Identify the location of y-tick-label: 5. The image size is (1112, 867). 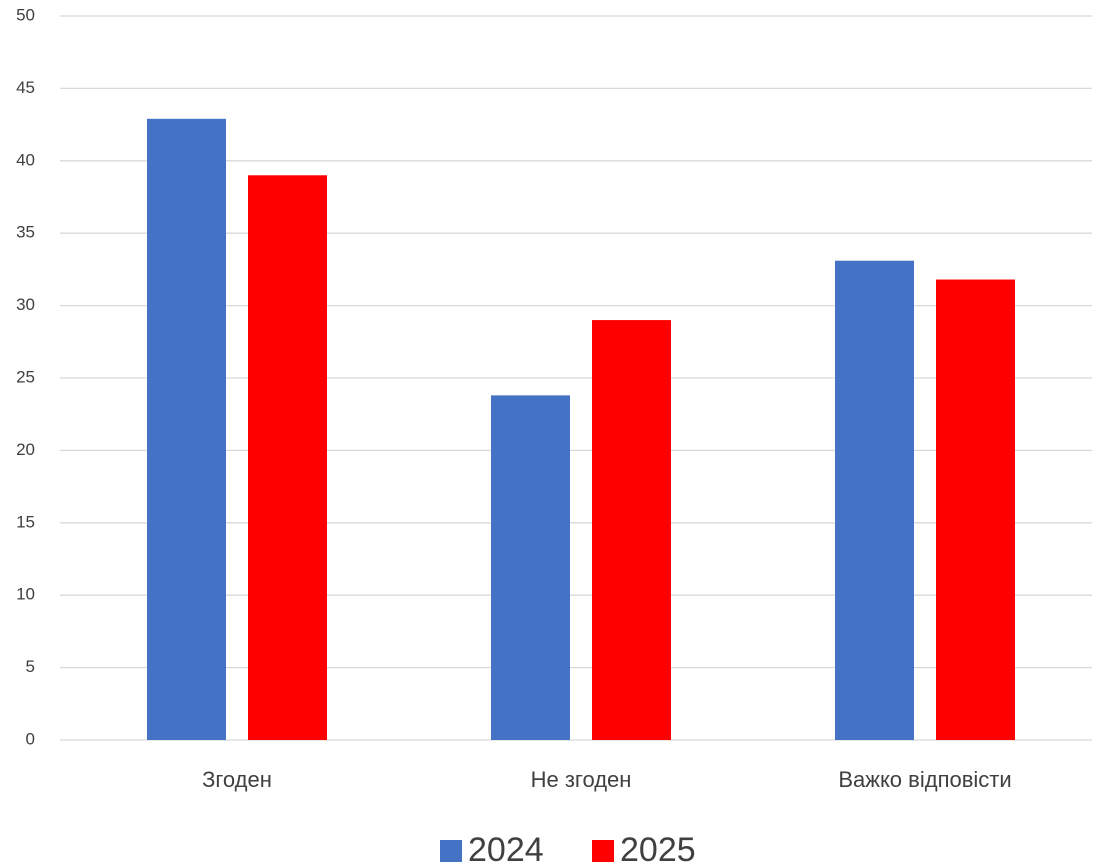
(30, 666).